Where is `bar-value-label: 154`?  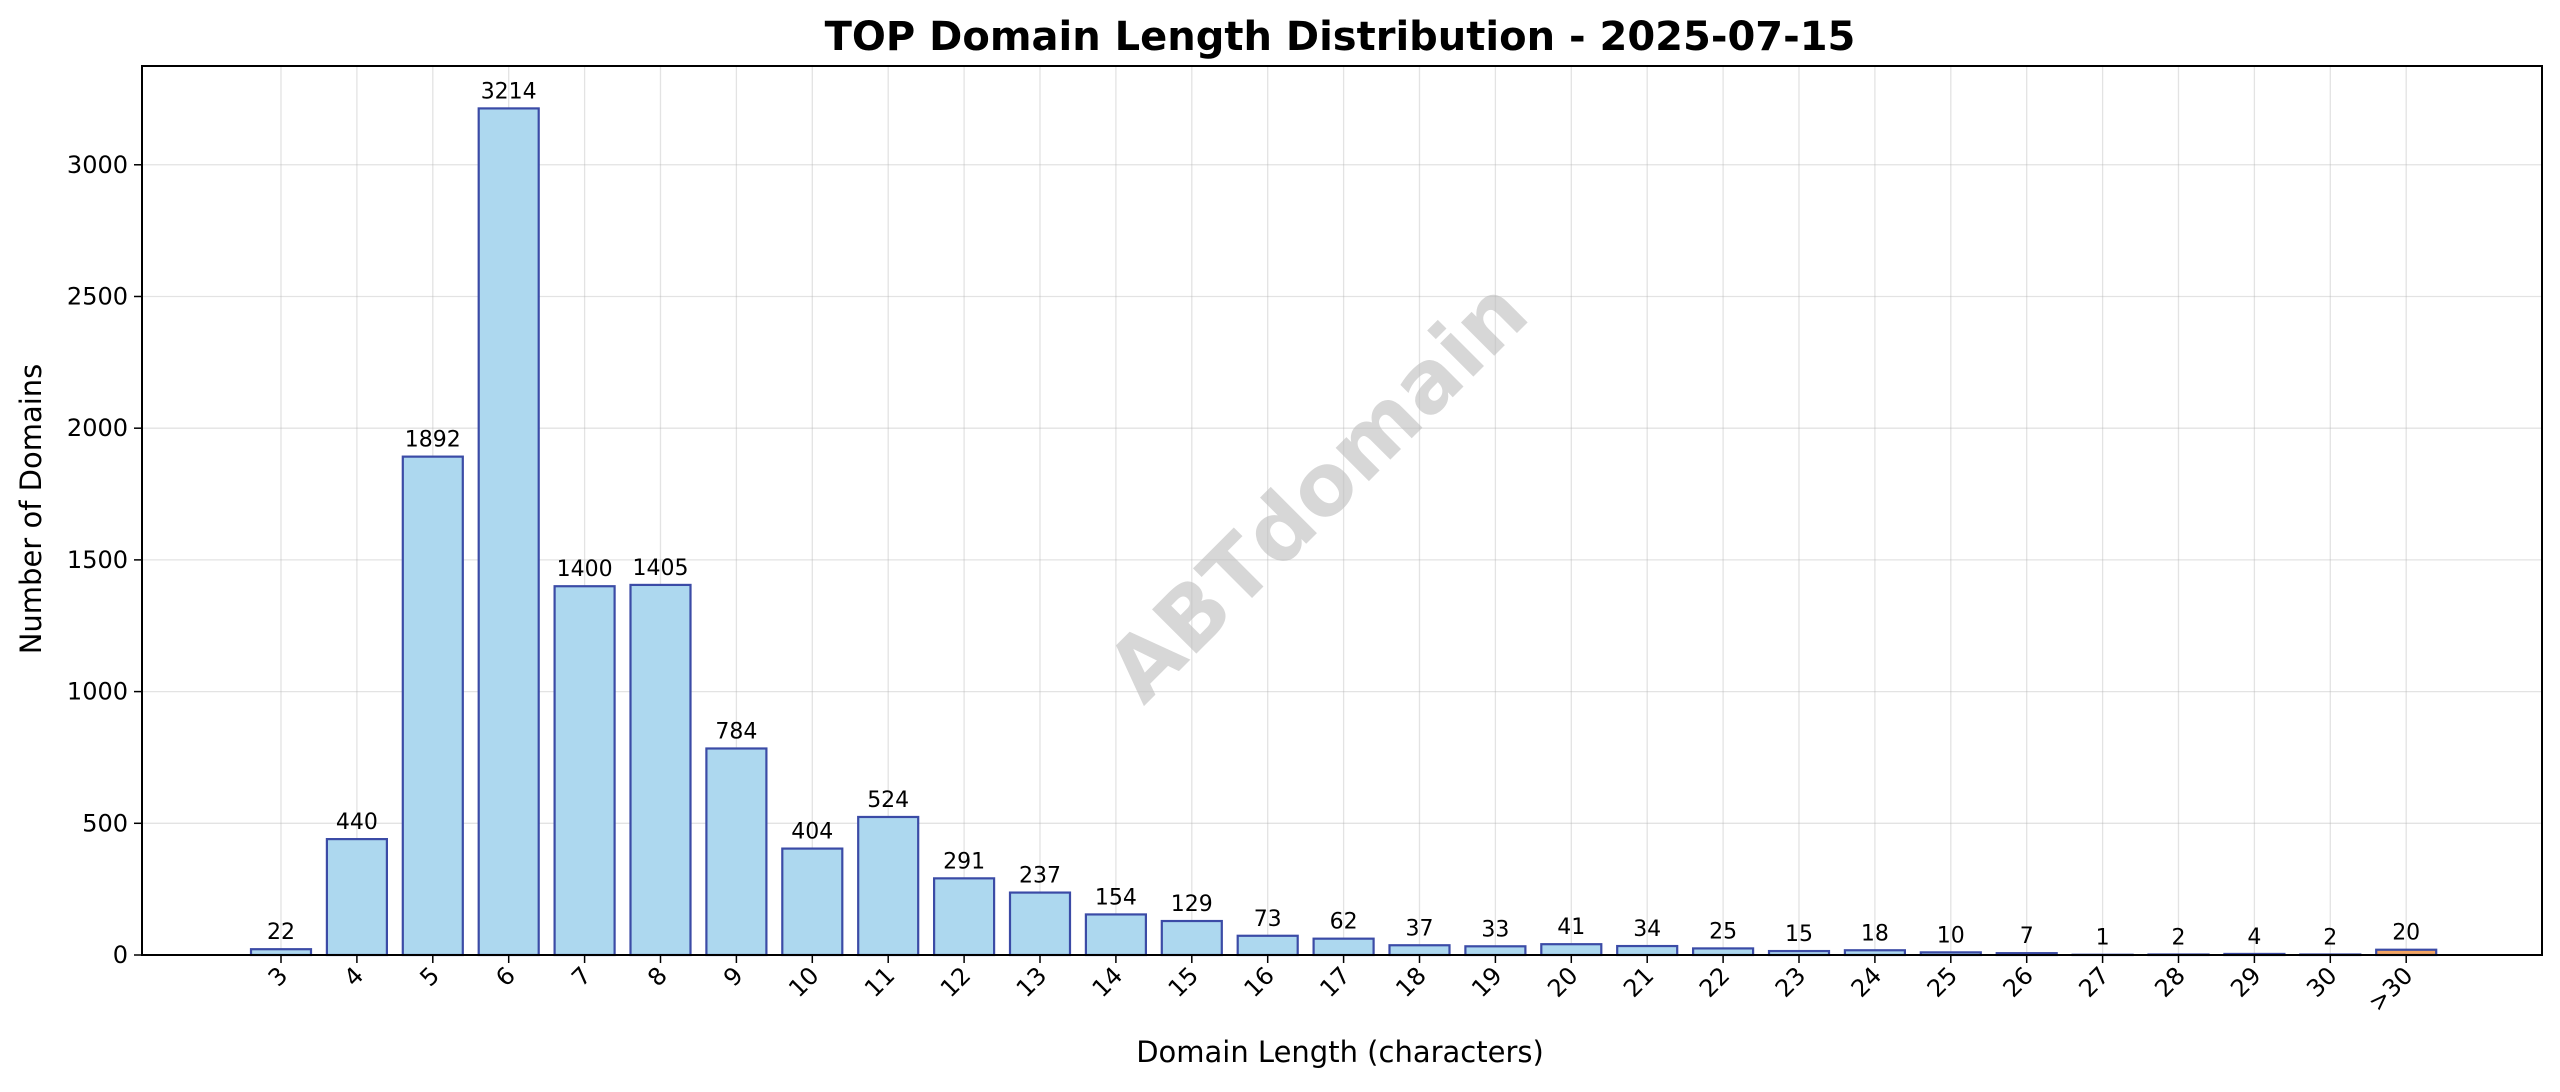 bar-value-label: 154 is located at coordinates (1116, 897).